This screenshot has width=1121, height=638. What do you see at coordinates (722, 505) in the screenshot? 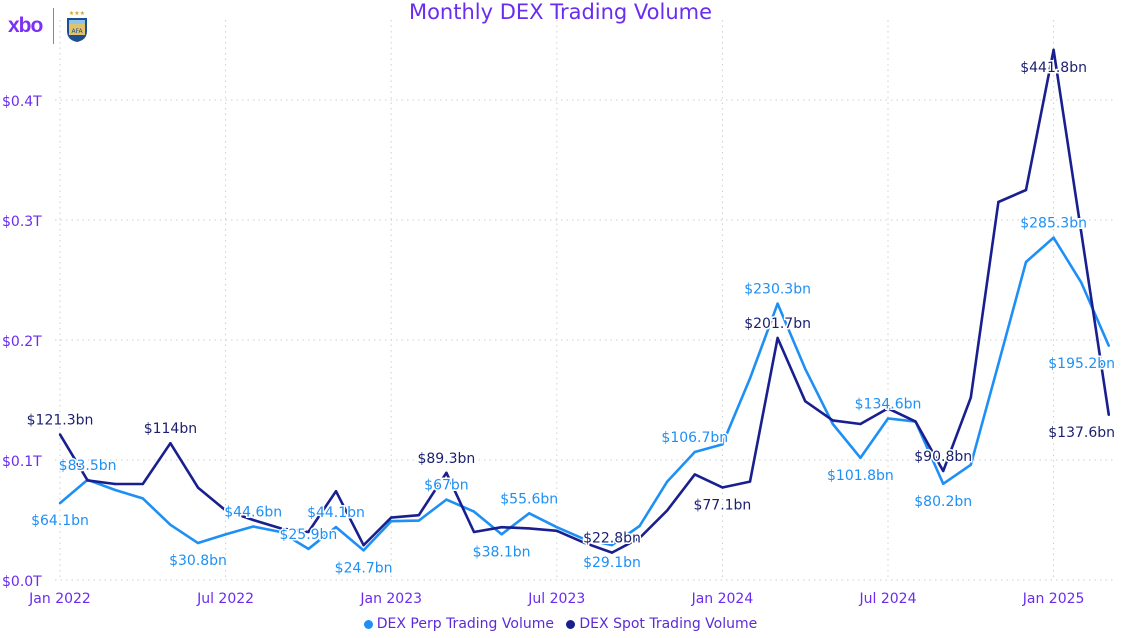
I see `data-label: $77.1bn` at bounding box center [722, 505].